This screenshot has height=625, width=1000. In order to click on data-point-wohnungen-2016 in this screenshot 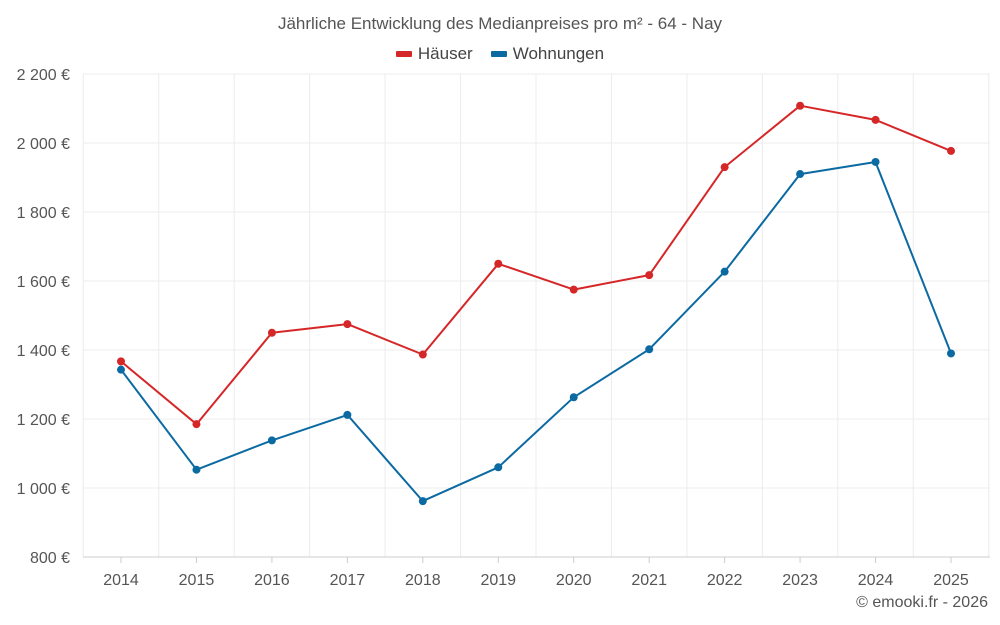, I will do `click(271, 440)`.